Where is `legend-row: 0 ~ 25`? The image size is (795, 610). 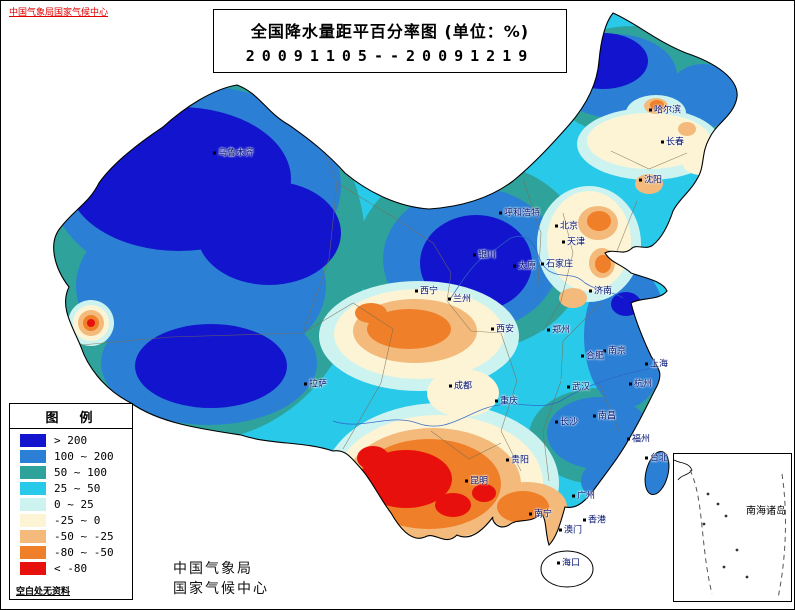 legend-row: 0 ~ 25 is located at coordinates (71, 504).